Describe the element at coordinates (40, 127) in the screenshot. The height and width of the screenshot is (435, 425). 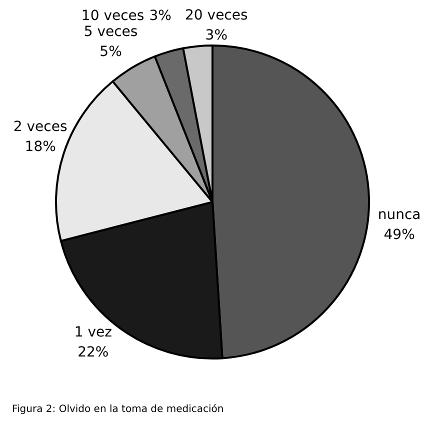
I see `slice-label: 2 veces` at that location.